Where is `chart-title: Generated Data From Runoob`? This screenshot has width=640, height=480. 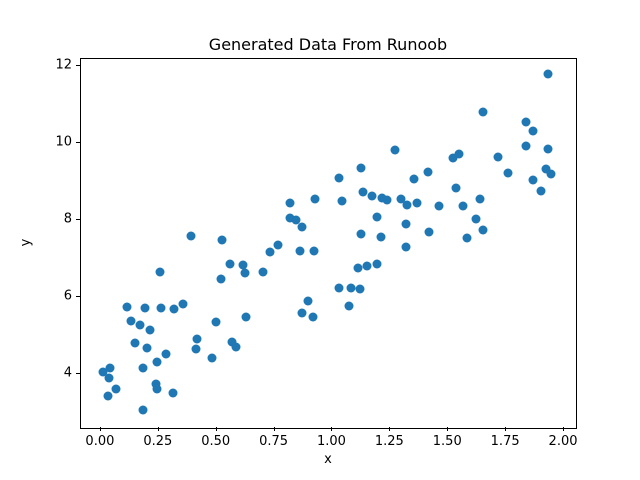 chart-title: Generated Data From Runoob is located at coordinates (328, 44).